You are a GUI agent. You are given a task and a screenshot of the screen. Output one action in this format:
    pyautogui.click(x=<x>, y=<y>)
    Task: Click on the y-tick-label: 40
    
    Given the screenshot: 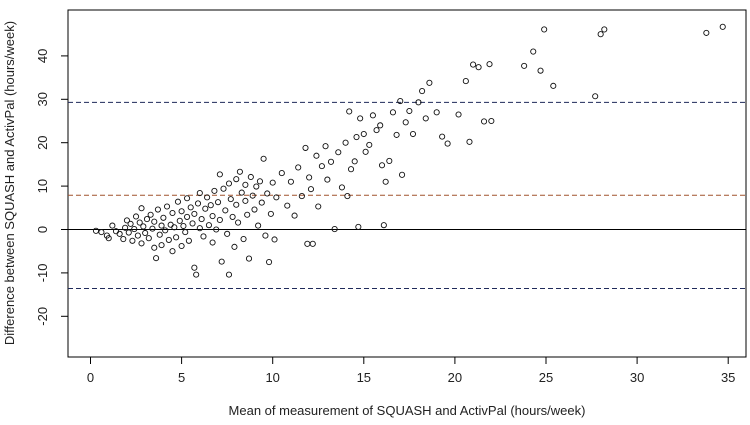 What is the action you would take?
    pyautogui.click(x=42, y=56)
    